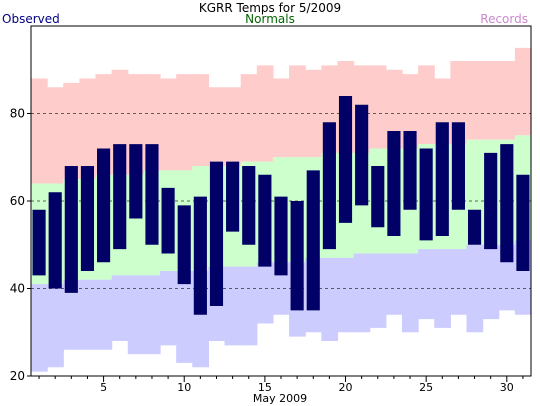 This screenshot has height=406, width=540. I want to click on legend-normals: Normals, so click(270, 19).